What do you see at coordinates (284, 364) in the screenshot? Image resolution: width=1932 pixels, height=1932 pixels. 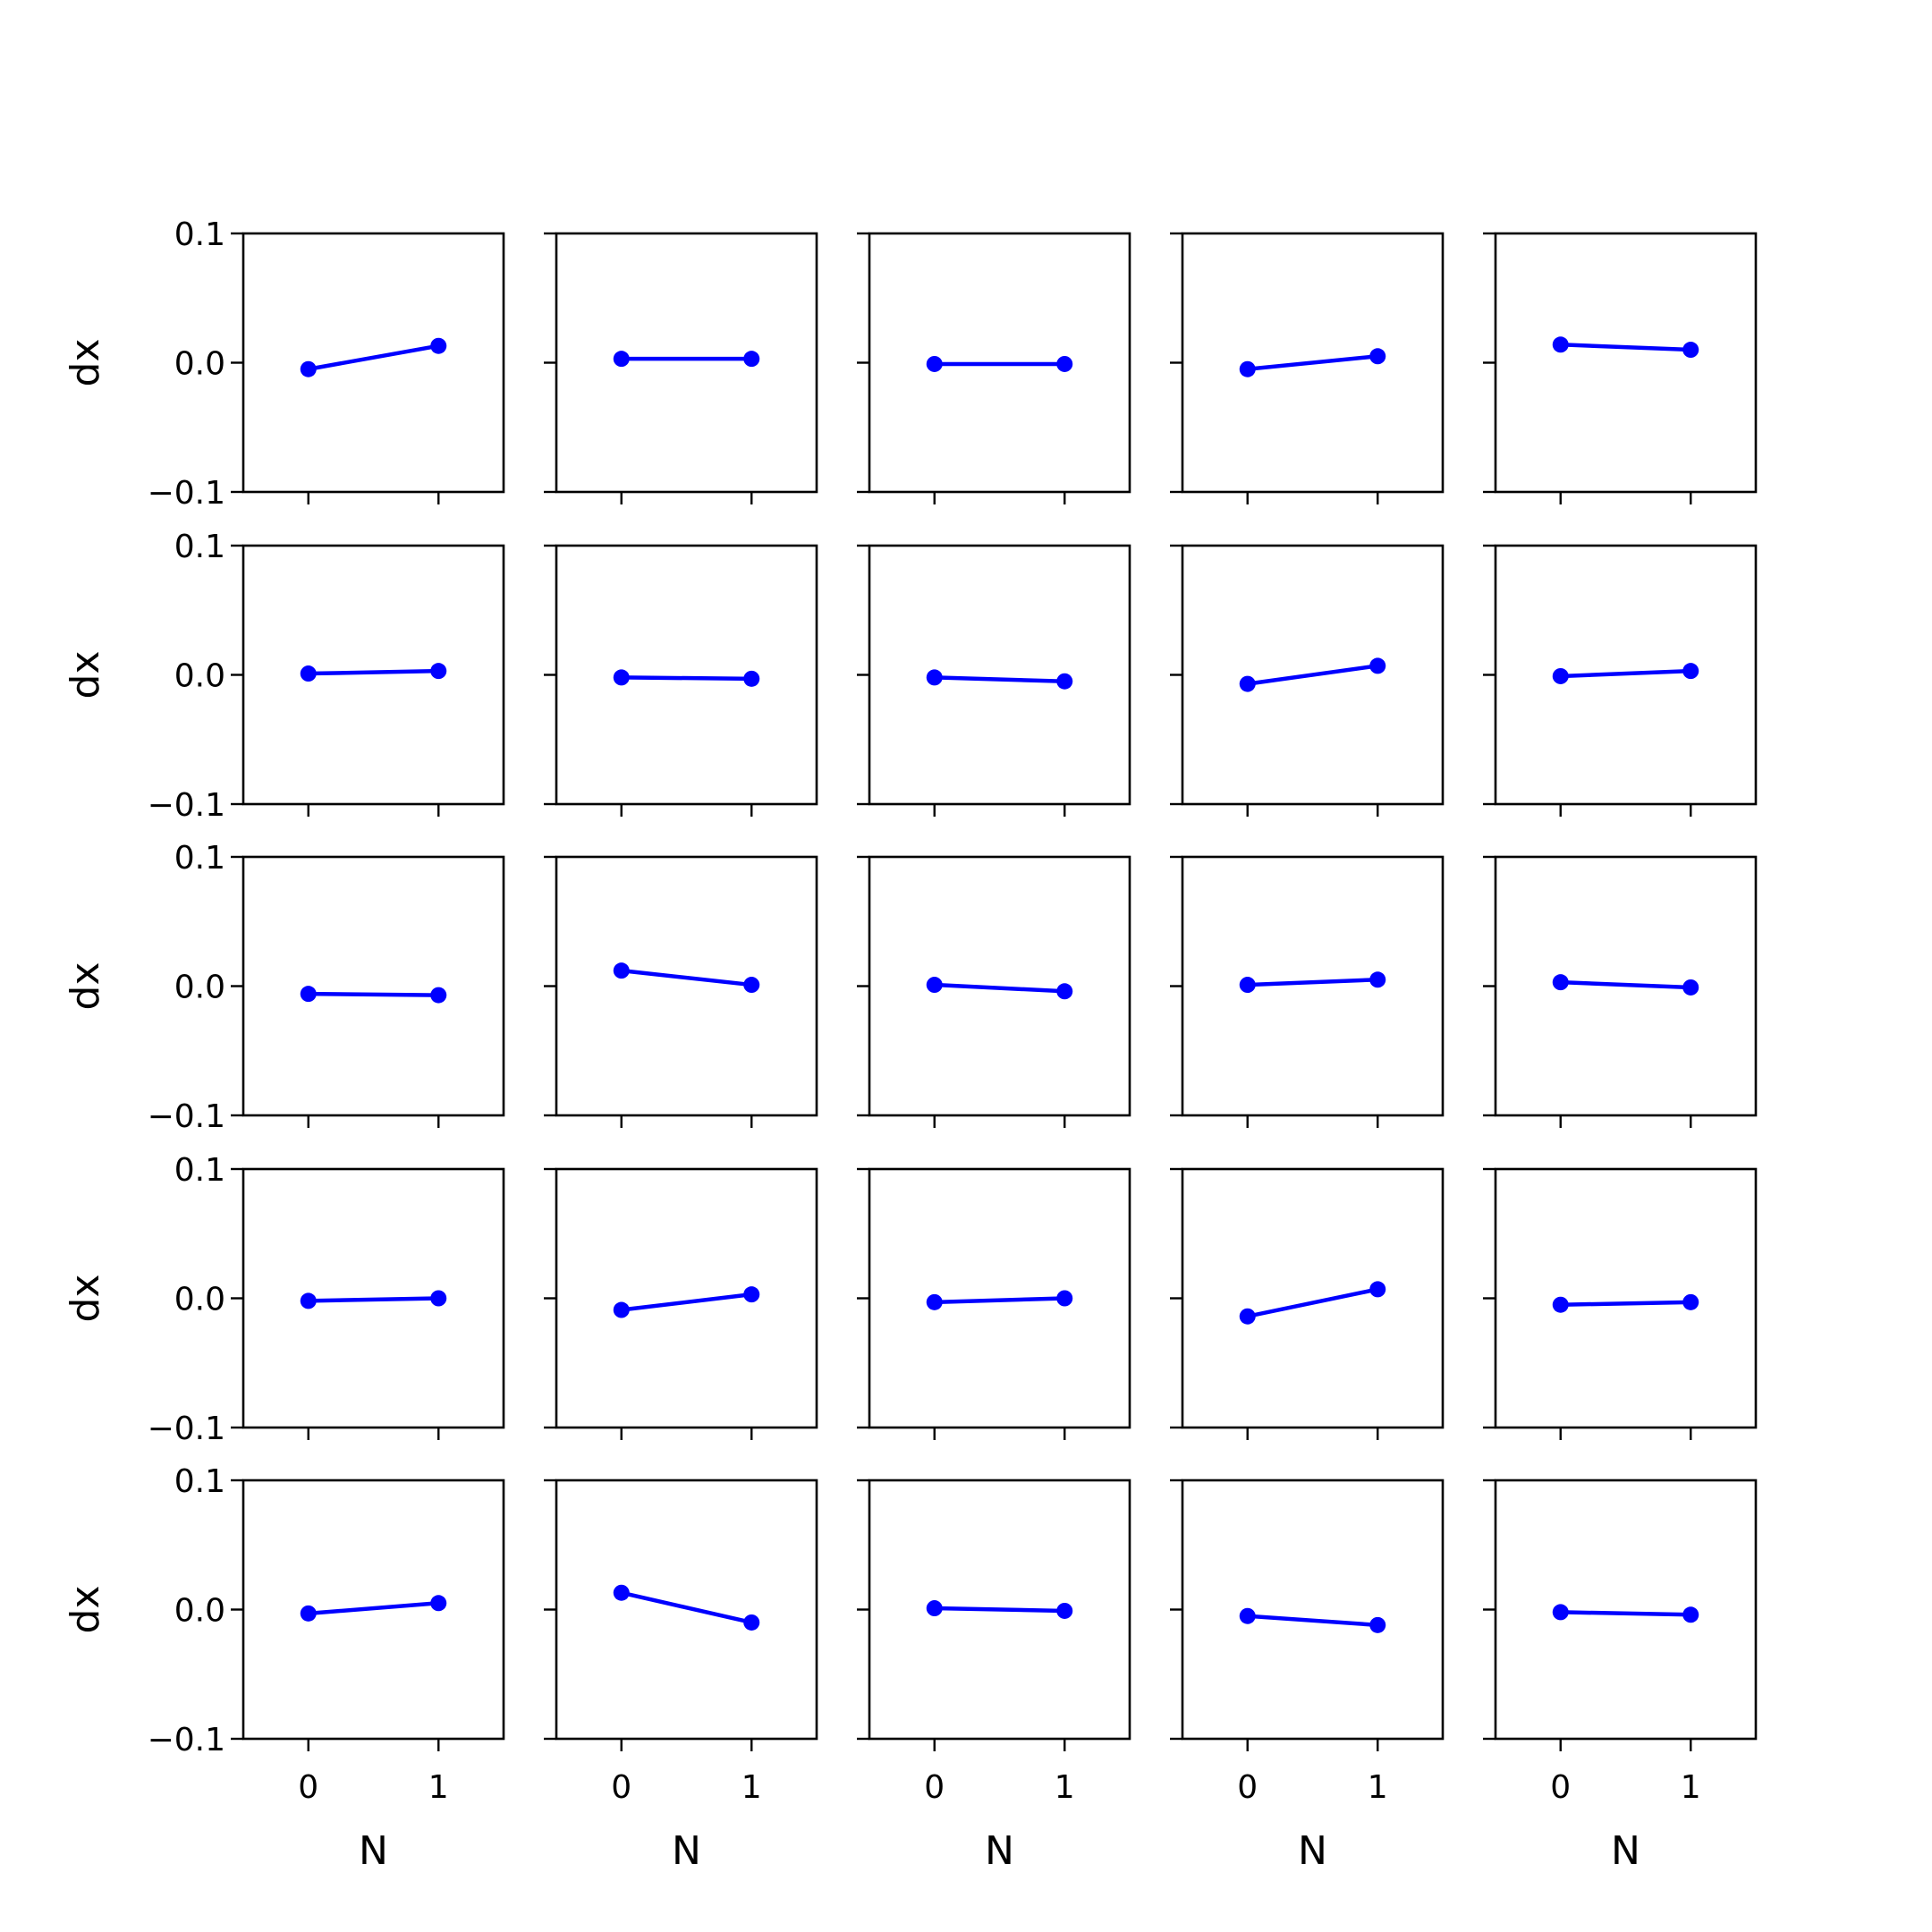 I see `subplot-r1-c1: 0.1 0.0 −0.1 dx` at bounding box center [284, 364].